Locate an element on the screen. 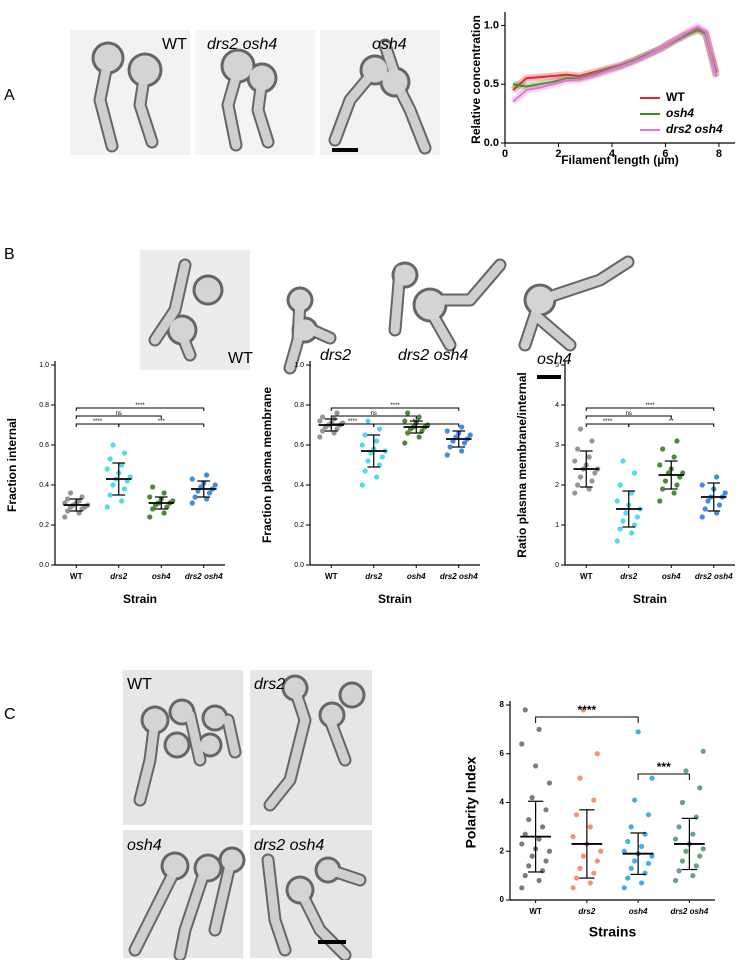 Image resolution: width=750 pixels, height=960 pixels. x-tick-label: 6 is located at coordinates (665, 154).